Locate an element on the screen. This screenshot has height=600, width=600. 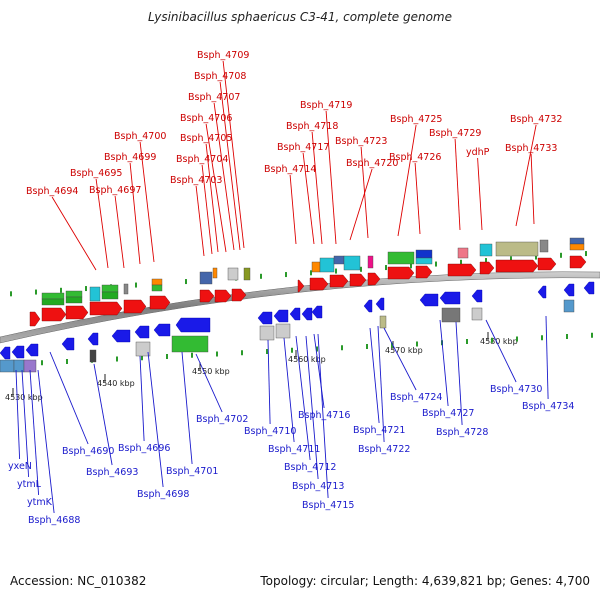
gene-label-bottom: Bsph_4734 is located at coordinates (548, 406).